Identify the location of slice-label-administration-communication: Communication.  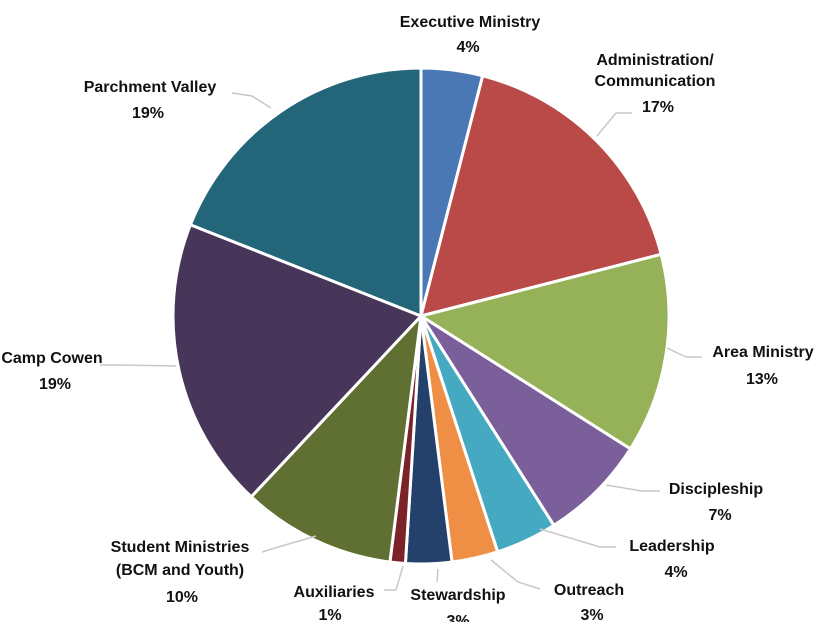
(655, 81).